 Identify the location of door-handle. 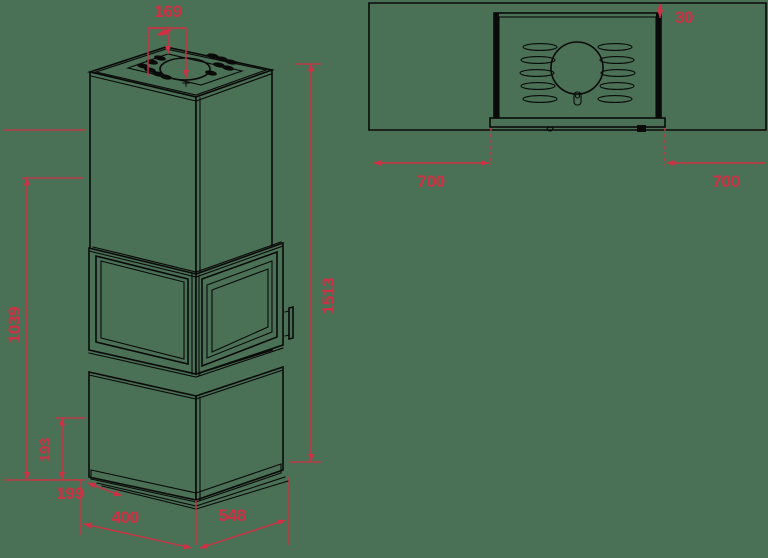
(289, 323).